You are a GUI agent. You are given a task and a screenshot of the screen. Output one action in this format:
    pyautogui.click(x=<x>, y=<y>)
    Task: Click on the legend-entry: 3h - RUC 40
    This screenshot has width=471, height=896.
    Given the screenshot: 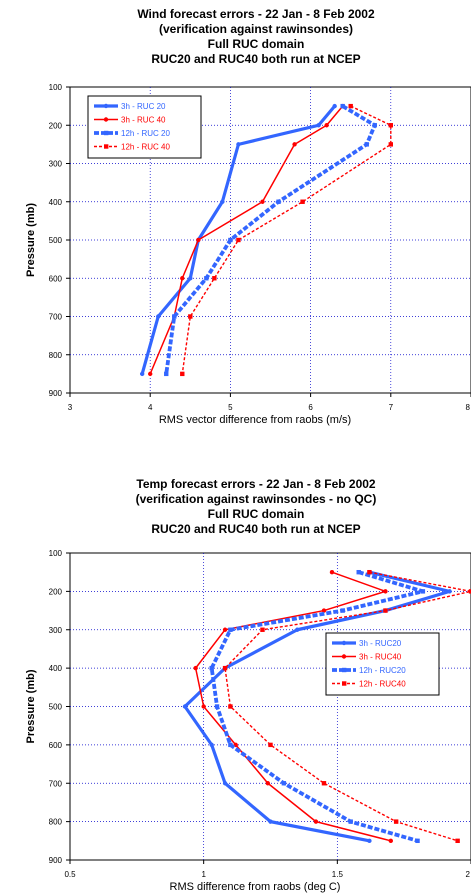 What is the action you would take?
    pyautogui.click(x=143, y=120)
    